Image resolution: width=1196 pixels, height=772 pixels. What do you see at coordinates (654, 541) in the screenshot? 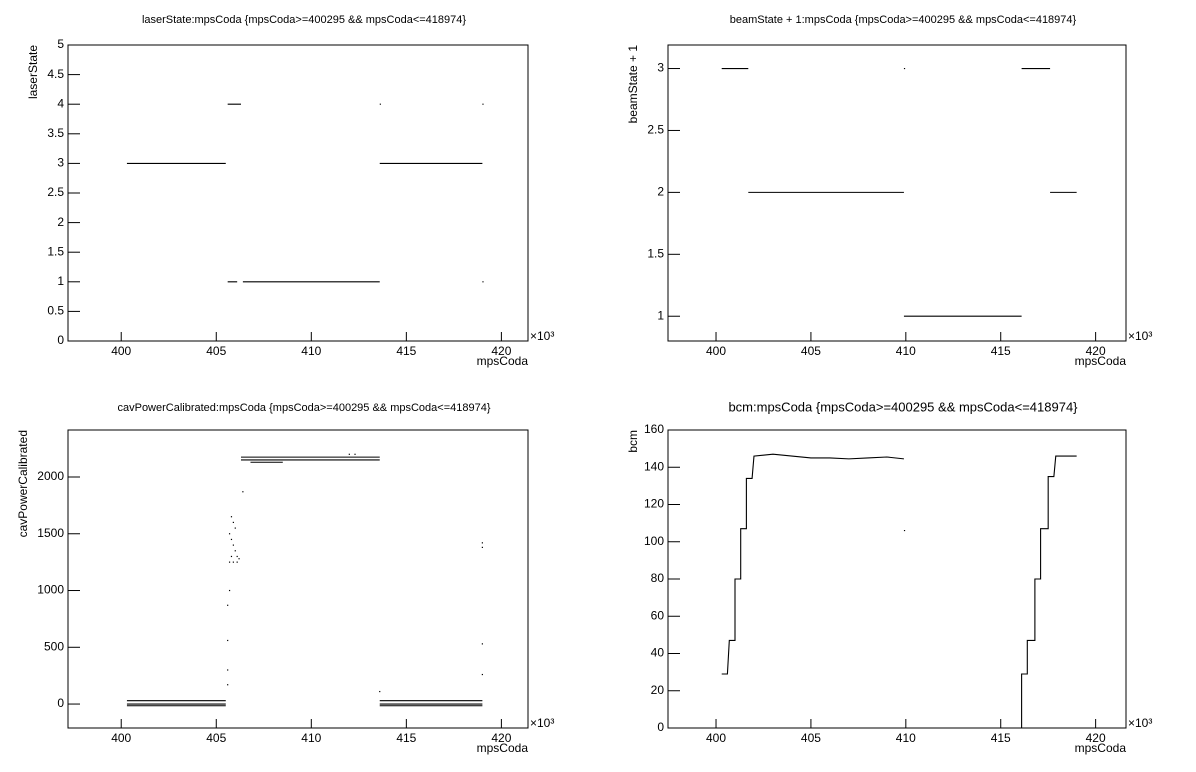
I see `y-tick-label: 100` at bounding box center [654, 541].